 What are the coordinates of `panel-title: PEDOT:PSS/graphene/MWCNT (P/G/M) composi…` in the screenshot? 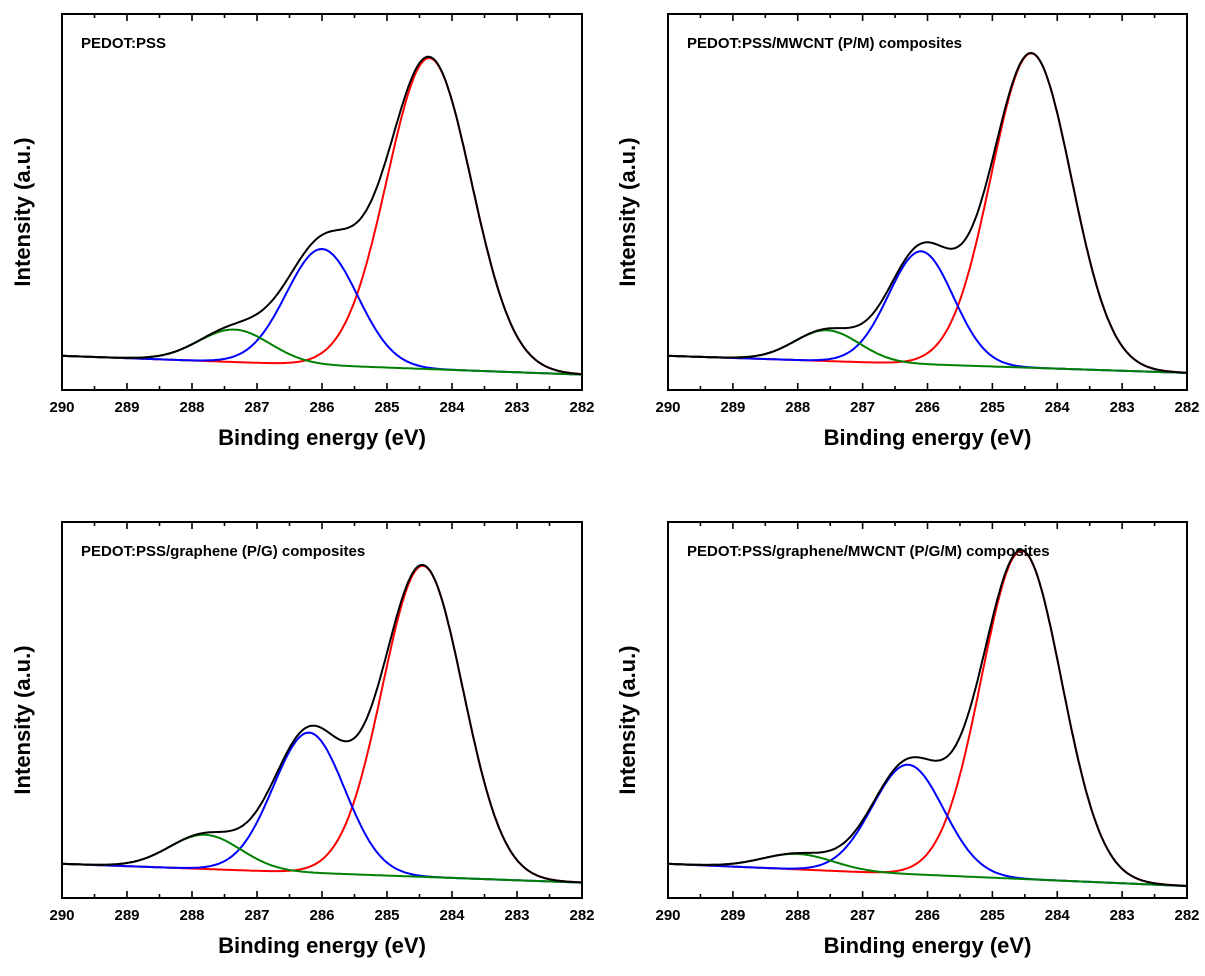 It's located at (868, 551).